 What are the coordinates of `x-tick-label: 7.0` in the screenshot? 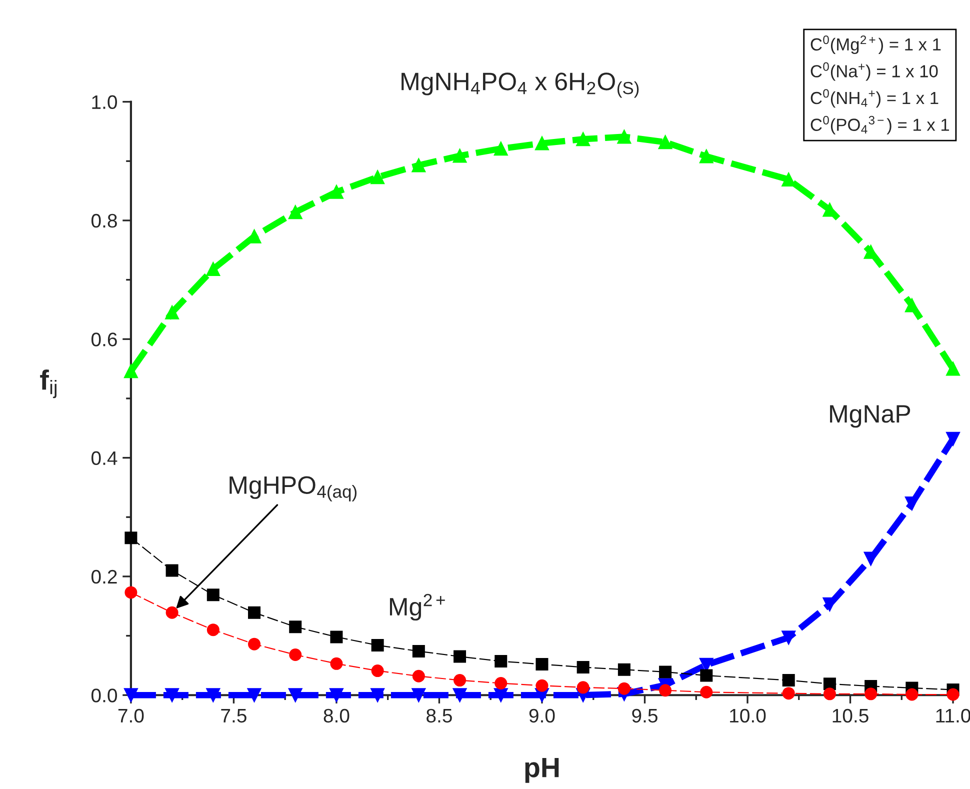 It's located at (131, 715).